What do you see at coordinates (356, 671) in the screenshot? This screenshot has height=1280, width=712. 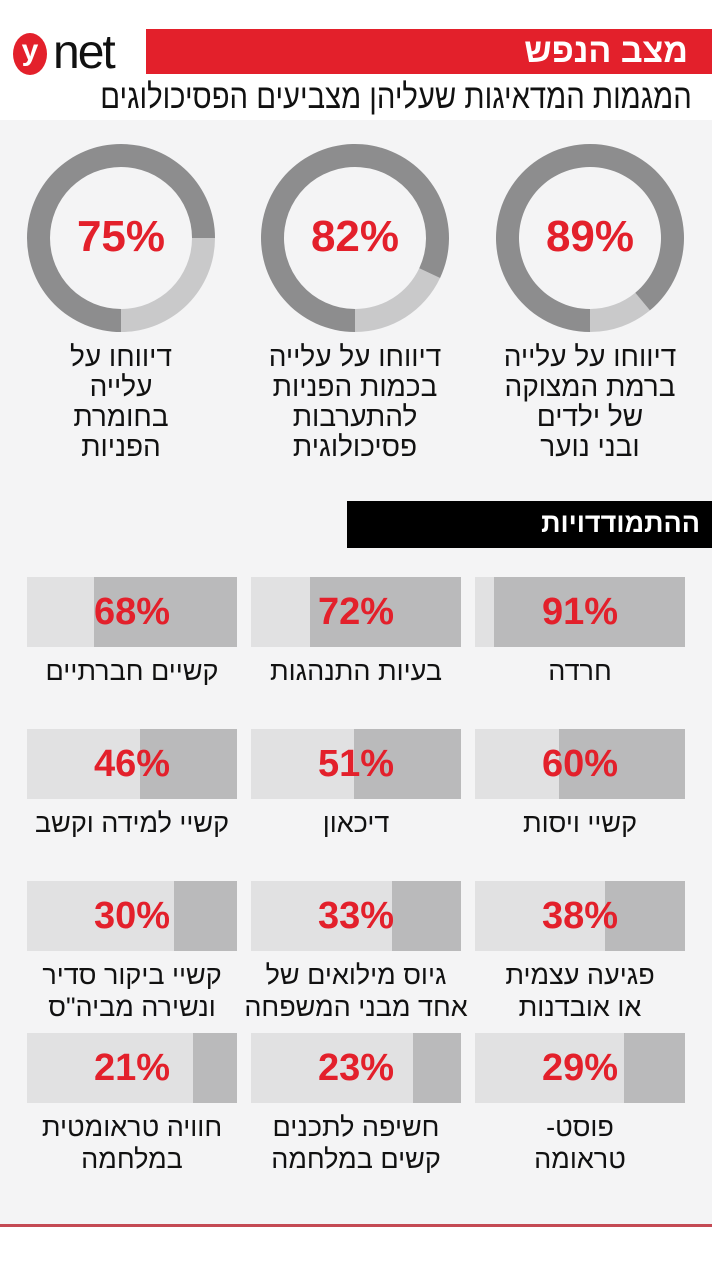 I see `bar-label: בעיות התנהגות` at bounding box center [356, 671].